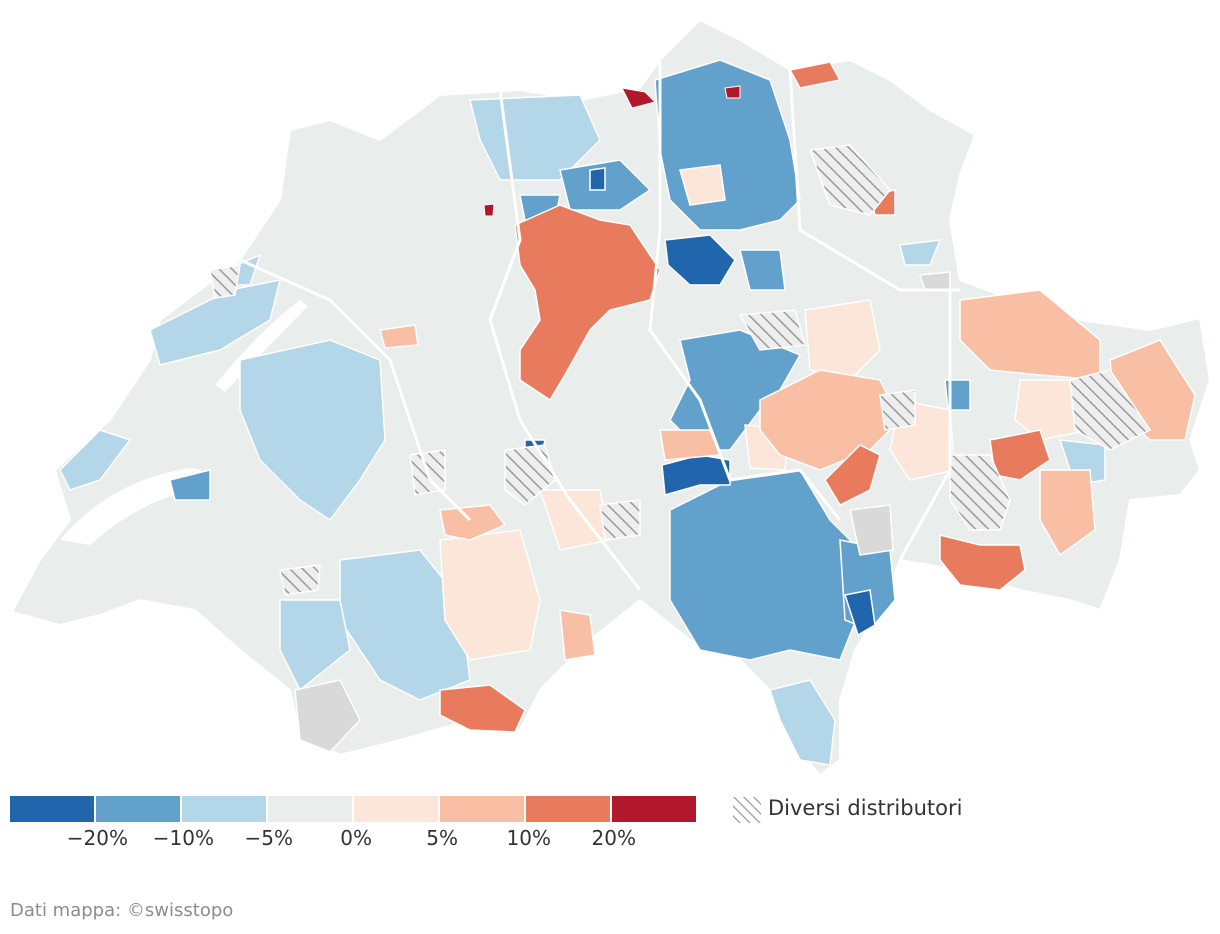 Image resolution: width=1220 pixels, height=934 pixels. I want to click on hatch-legend-label: Diversi distributori, so click(865, 808).